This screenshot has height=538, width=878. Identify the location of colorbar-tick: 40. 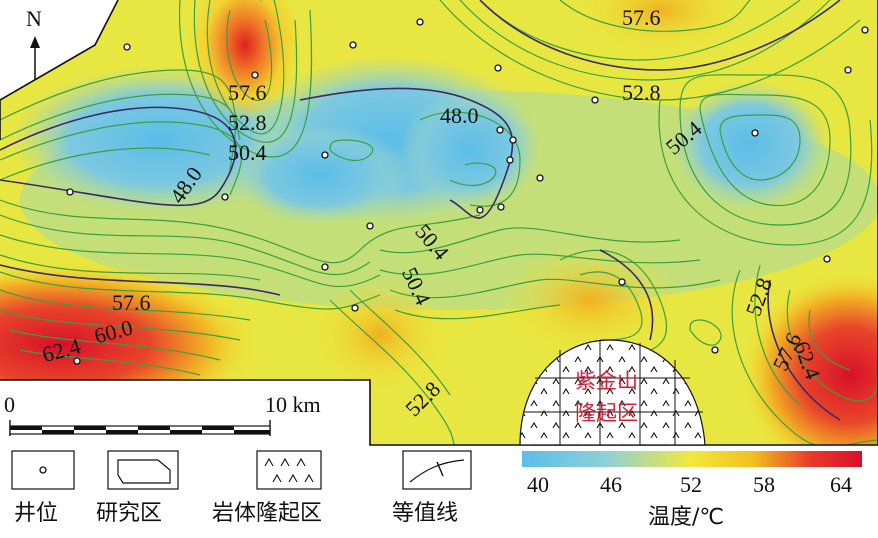
(538, 484).